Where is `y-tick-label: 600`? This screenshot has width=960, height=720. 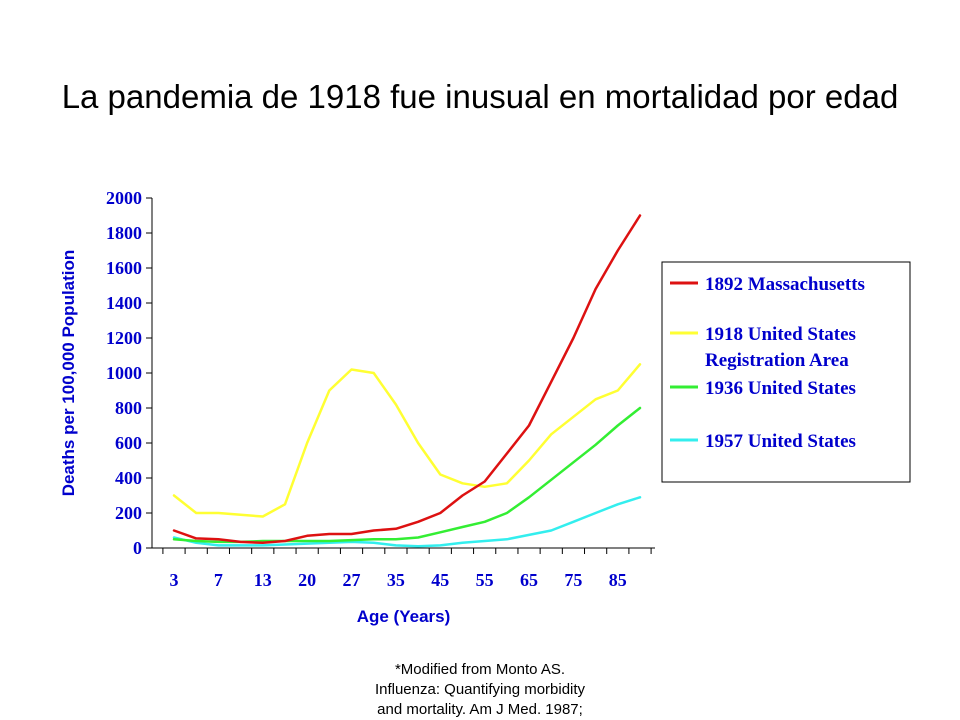
y-tick-label: 600 is located at coordinates (128, 443).